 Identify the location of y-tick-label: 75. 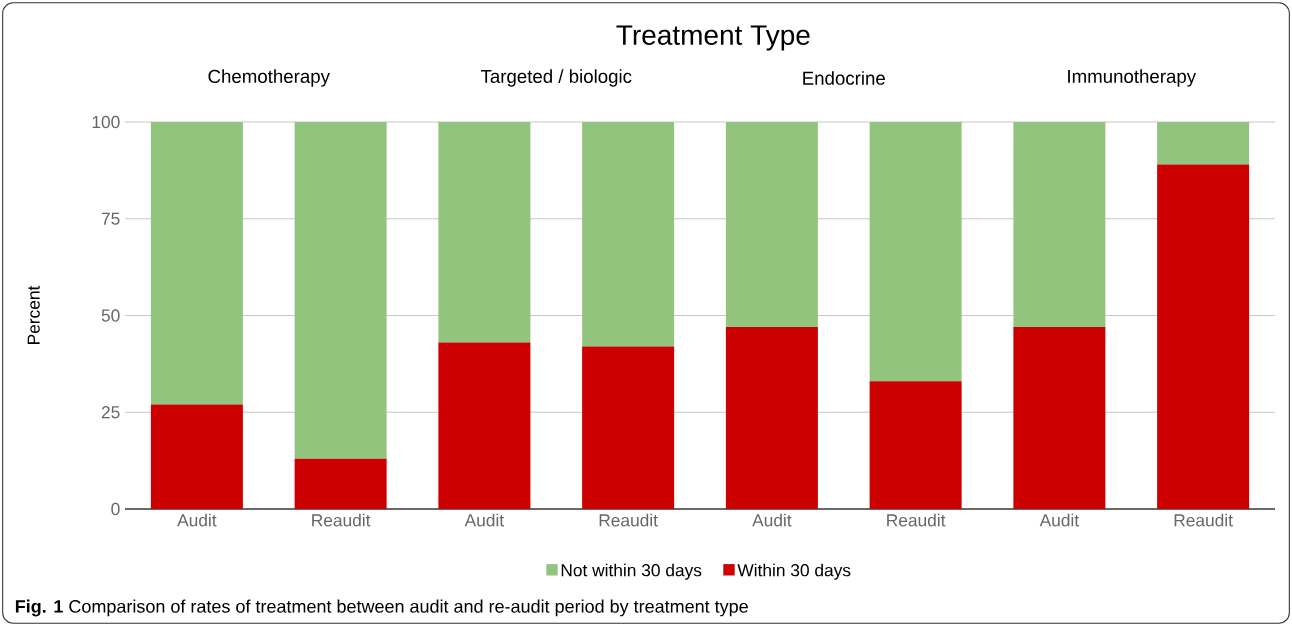
(110, 218).